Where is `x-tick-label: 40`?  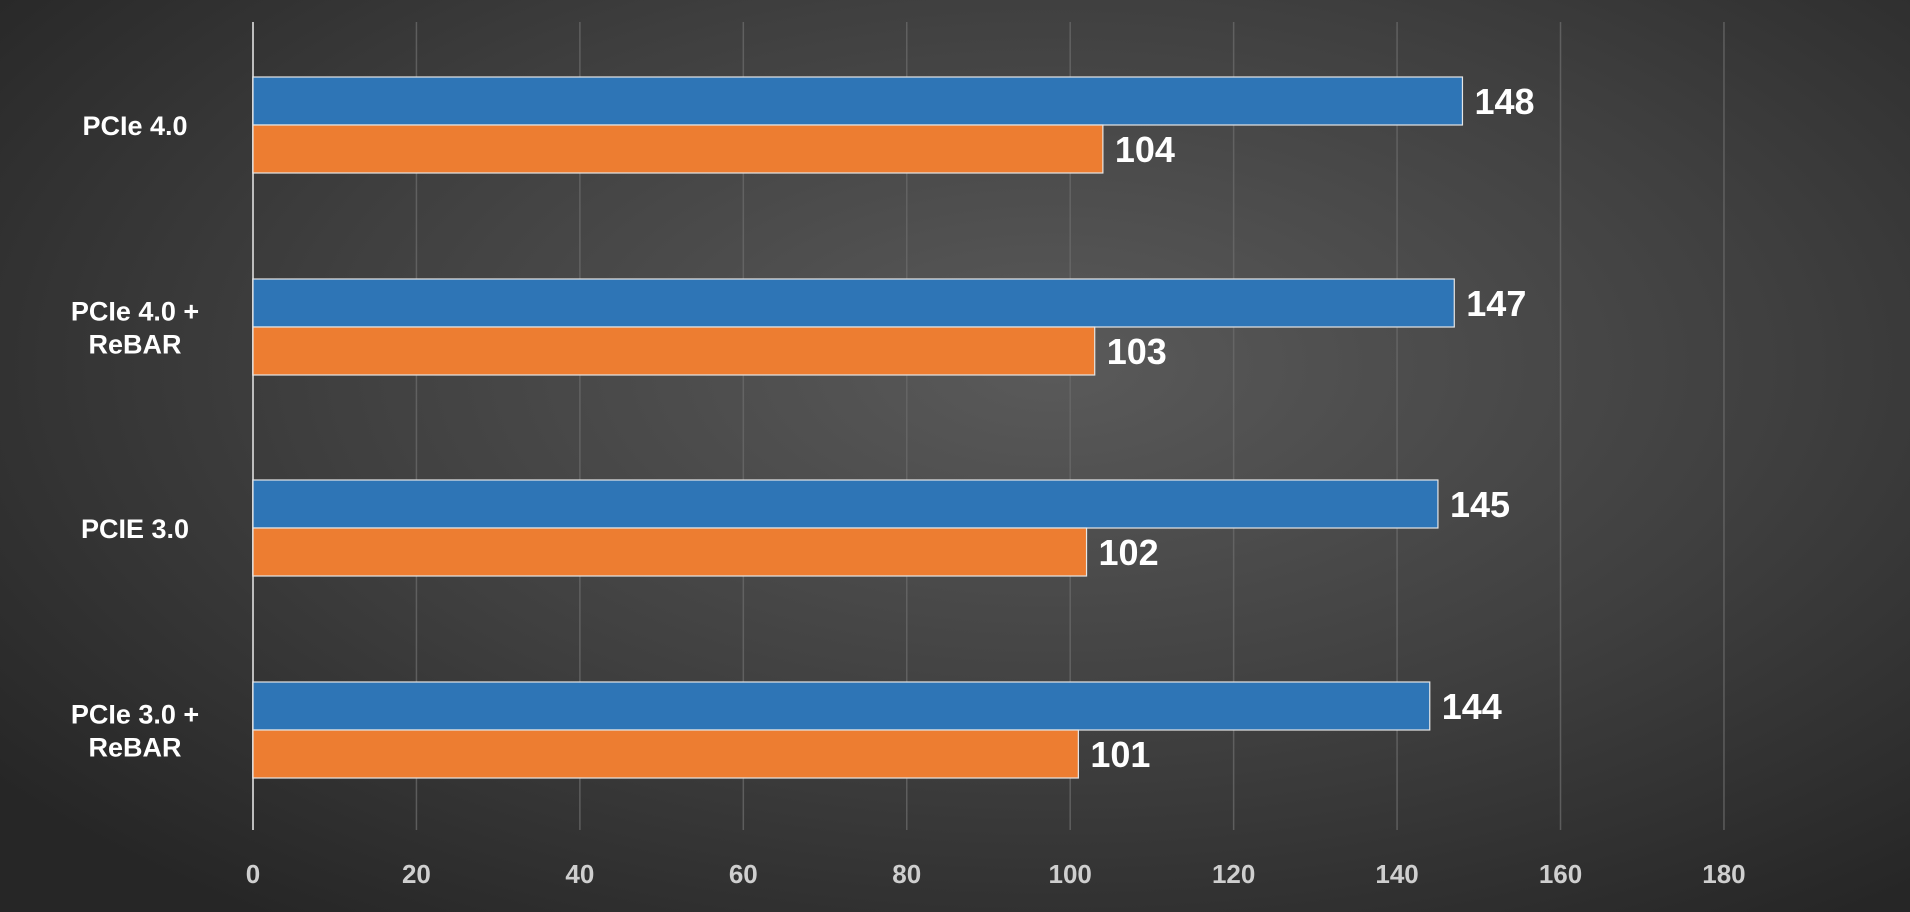
x-tick-label: 40 is located at coordinates (579, 874).